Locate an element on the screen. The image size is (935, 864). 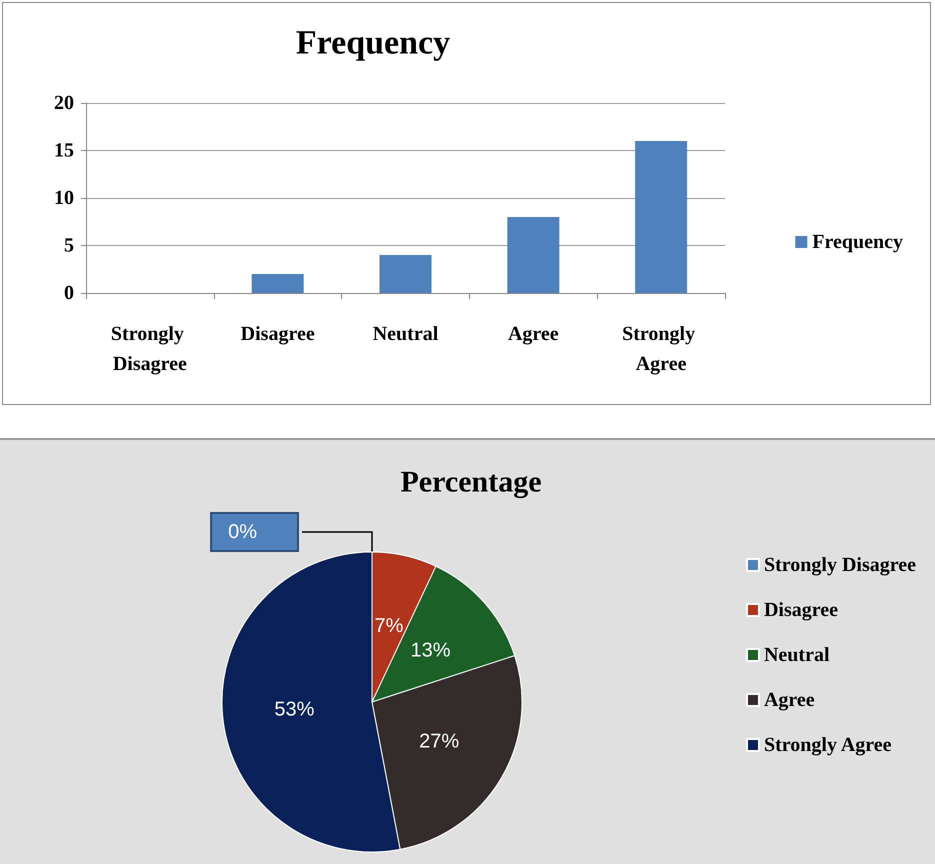
y-tick-label: 0 is located at coordinates (69, 293).